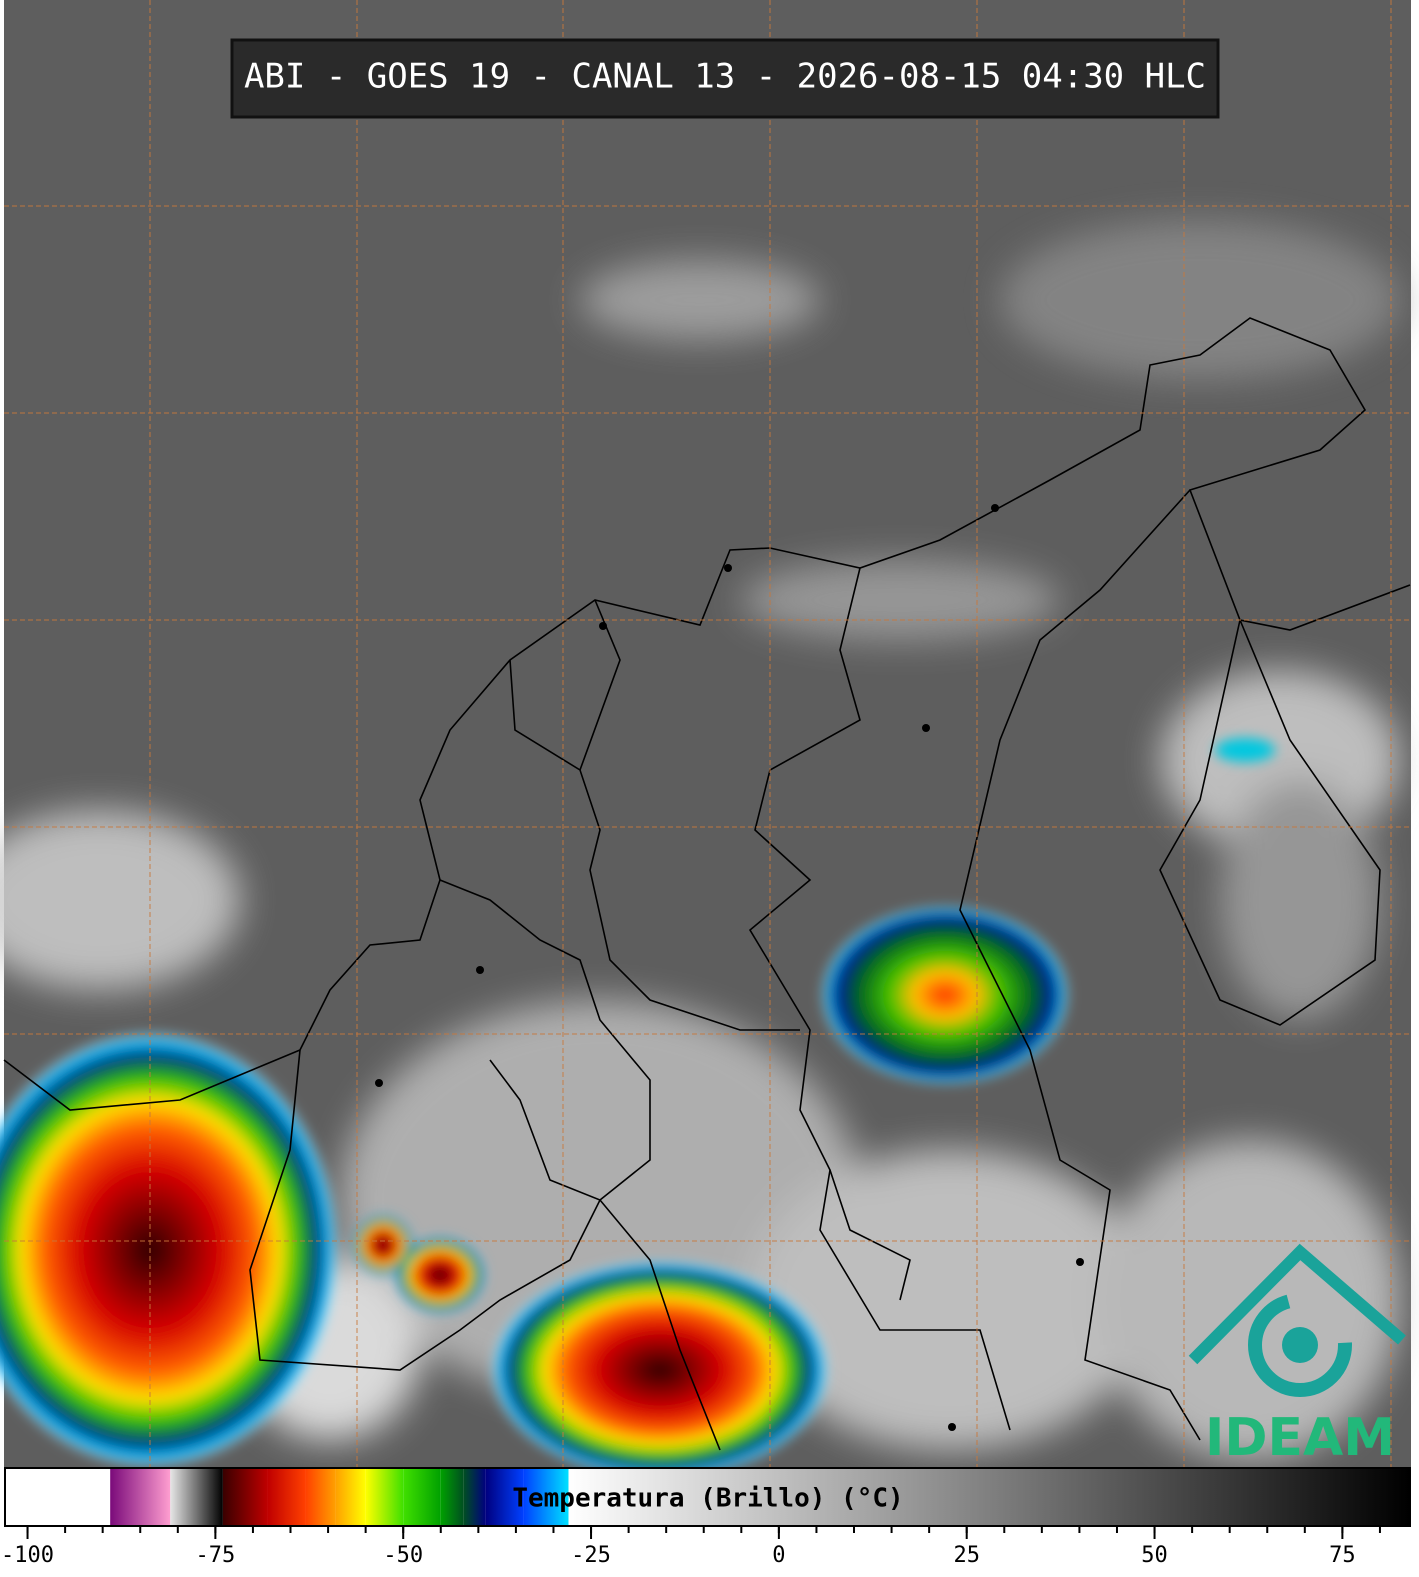  I want to click on tick-label: 75, so click(1342, 1555).